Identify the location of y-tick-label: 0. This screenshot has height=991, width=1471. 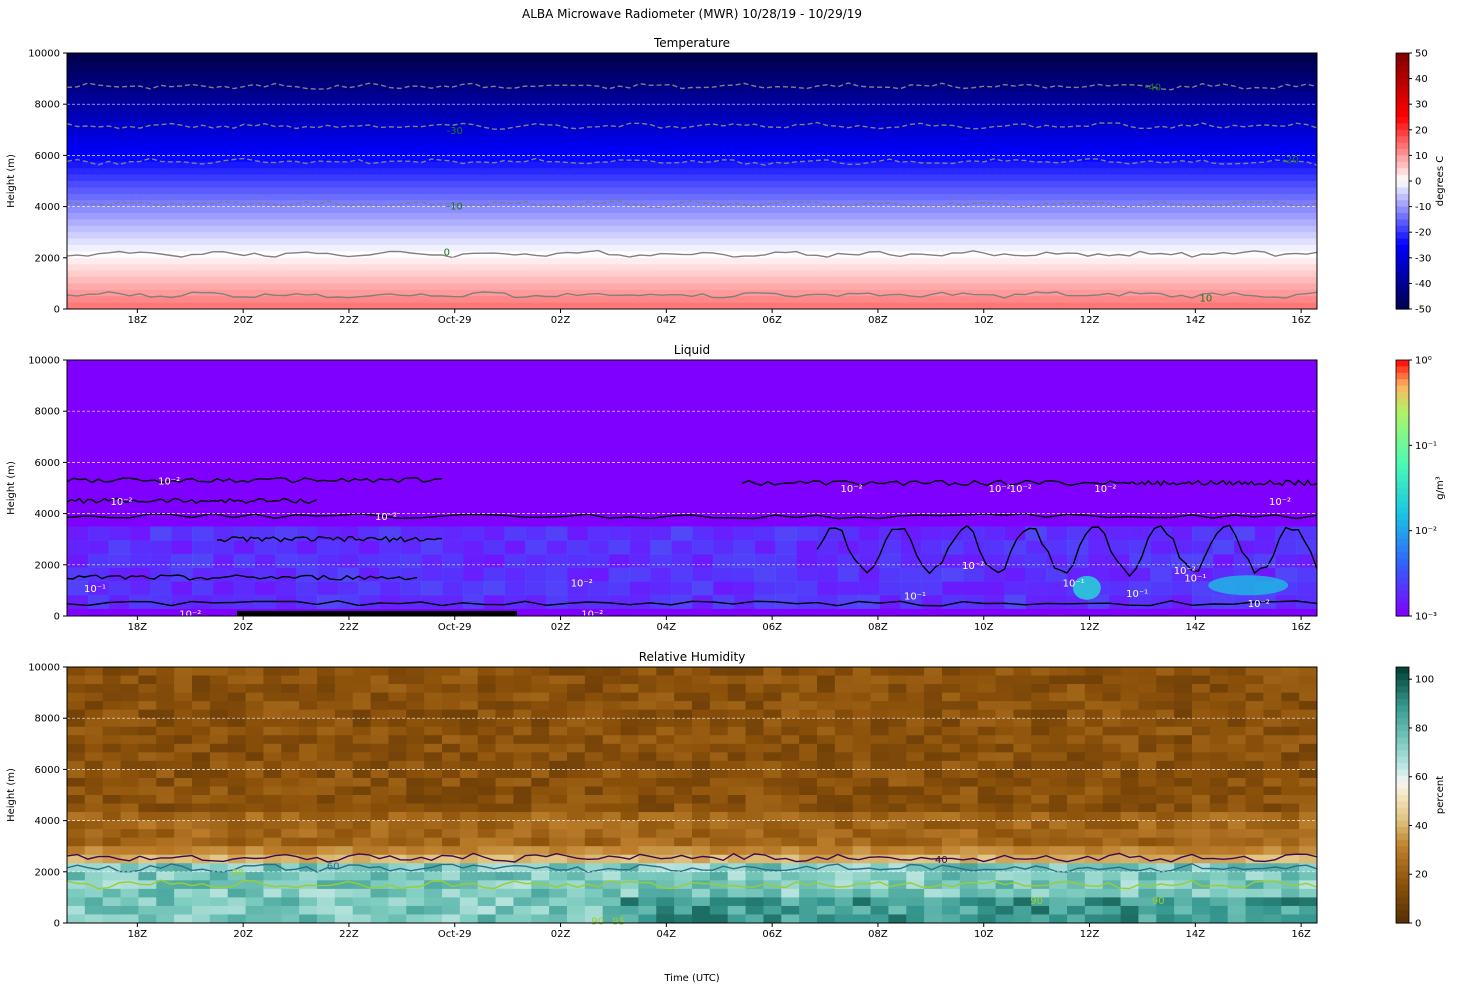
(57, 617).